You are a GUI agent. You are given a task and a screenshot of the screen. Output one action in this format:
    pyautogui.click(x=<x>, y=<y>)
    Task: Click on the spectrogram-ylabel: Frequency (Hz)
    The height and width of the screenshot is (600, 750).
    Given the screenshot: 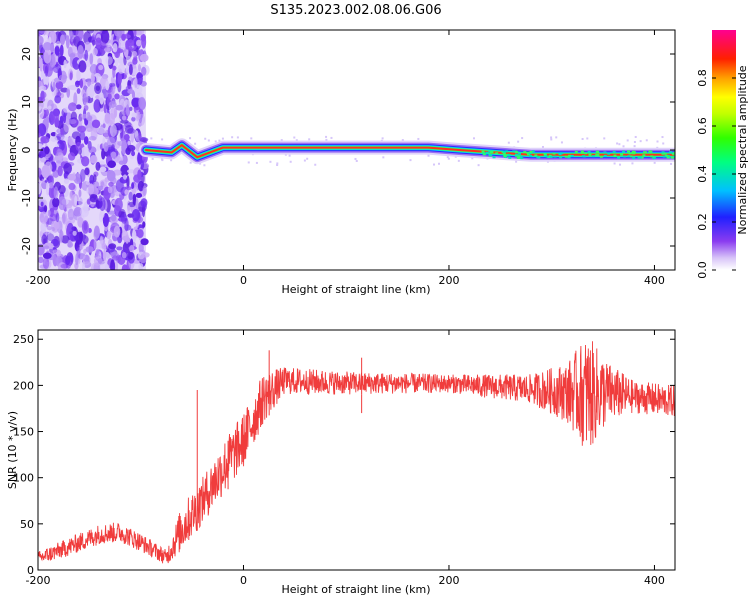 What is the action you would take?
    pyautogui.click(x=12, y=150)
    